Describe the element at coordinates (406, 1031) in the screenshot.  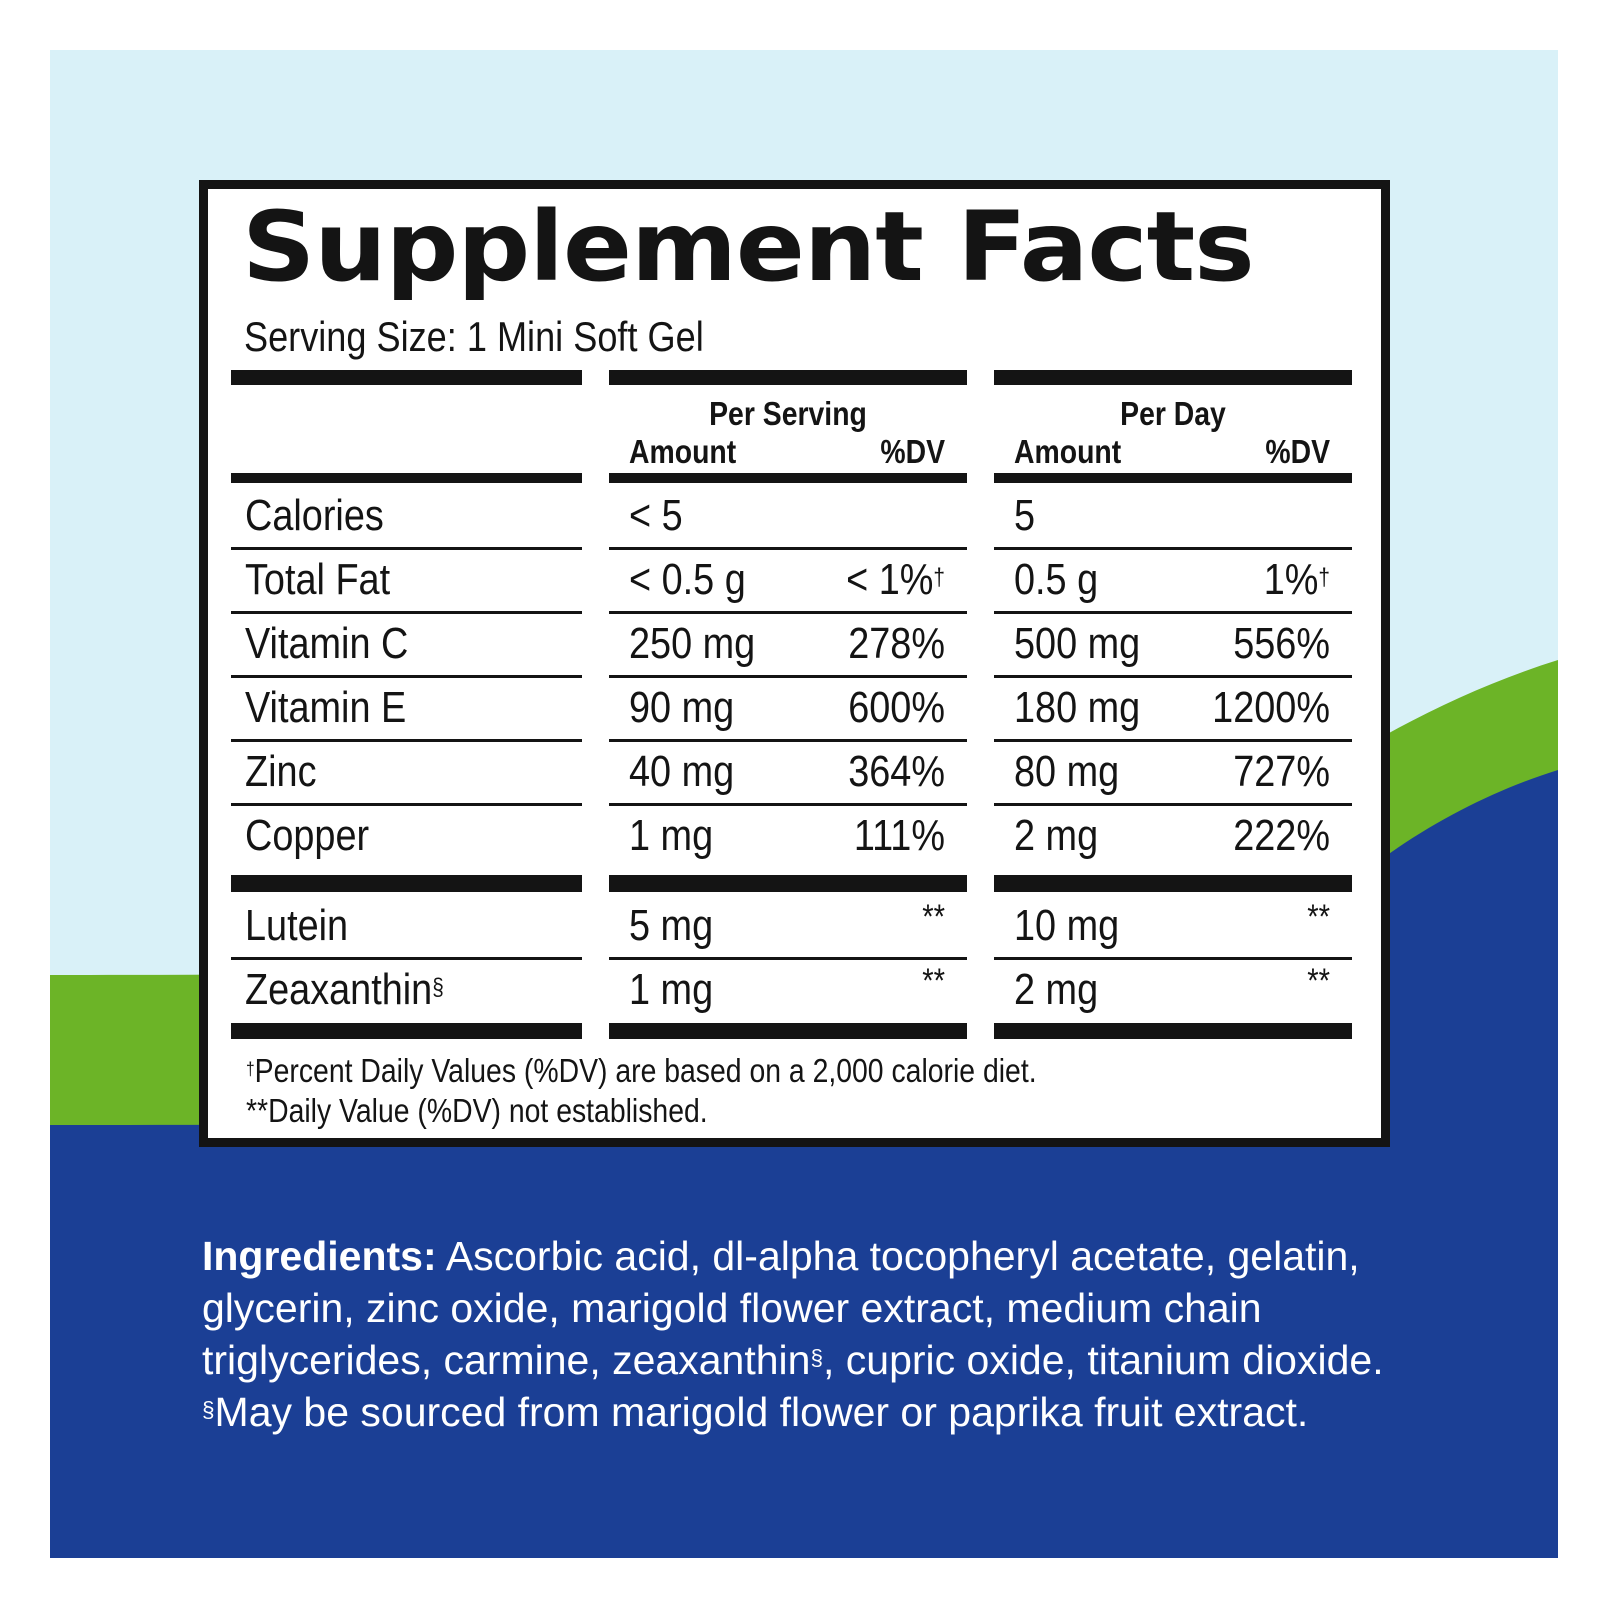
I see `bottom-bar-nutrient` at that location.